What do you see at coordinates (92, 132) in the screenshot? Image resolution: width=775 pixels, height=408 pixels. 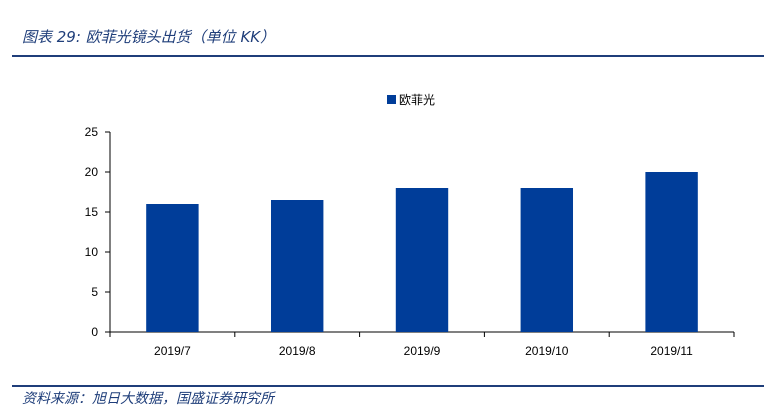 I see `y-tick-label: 25` at bounding box center [92, 132].